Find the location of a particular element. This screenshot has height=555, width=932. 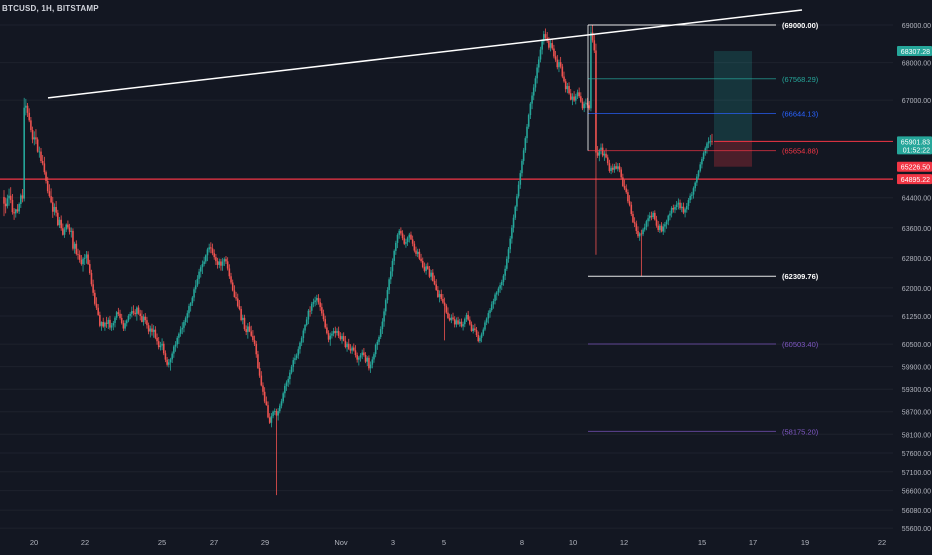

price-tick-label: 62000.00 is located at coordinates (916, 289).